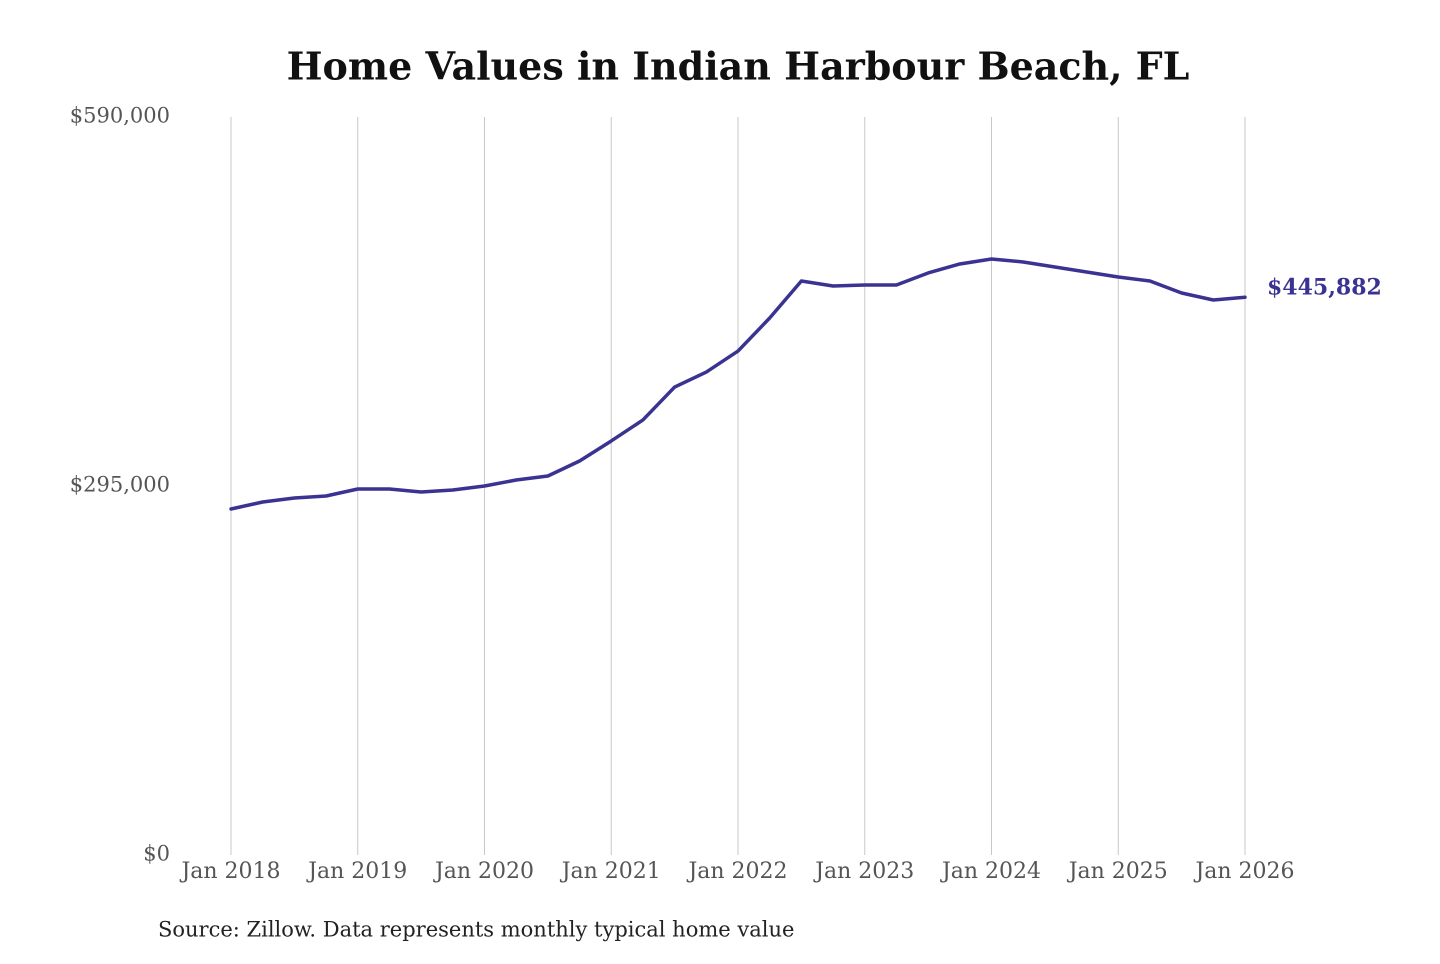 The width and height of the screenshot is (1440, 964). I want to click on x-tick-label: Jan 2024, so click(990, 871).